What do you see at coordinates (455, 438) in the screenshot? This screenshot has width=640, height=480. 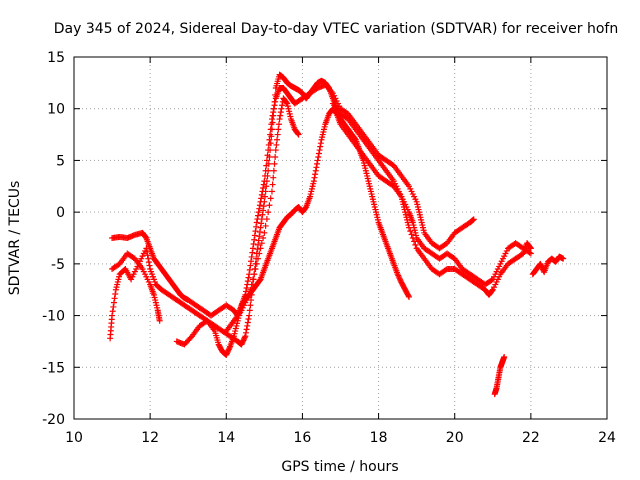 I see `x-tick-label: 20` at bounding box center [455, 438].